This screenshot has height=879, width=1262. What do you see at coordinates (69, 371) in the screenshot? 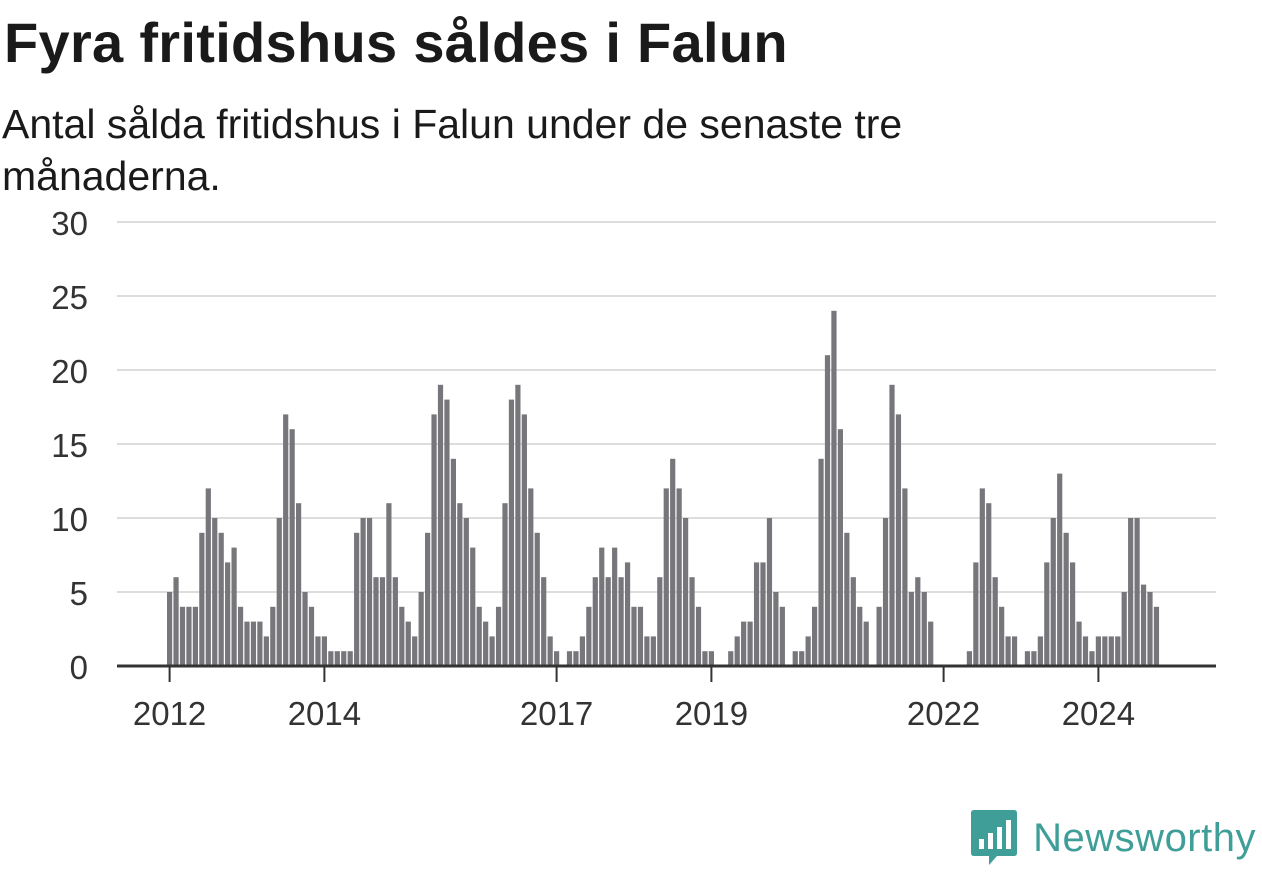
I see `y-tick-label: 20` at bounding box center [69, 371].